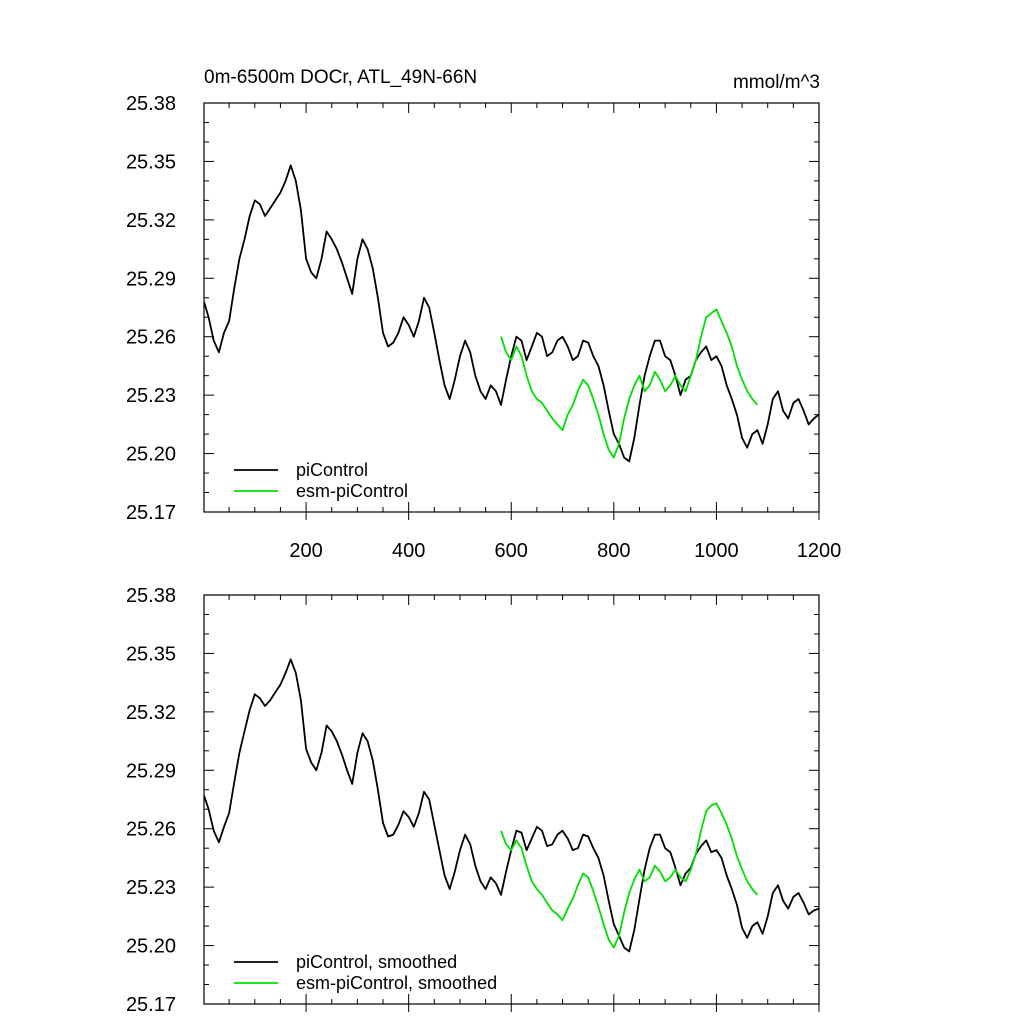  Describe the element at coordinates (819, 551) in the screenshot. I see `x-tick-label: 1200` at that location.